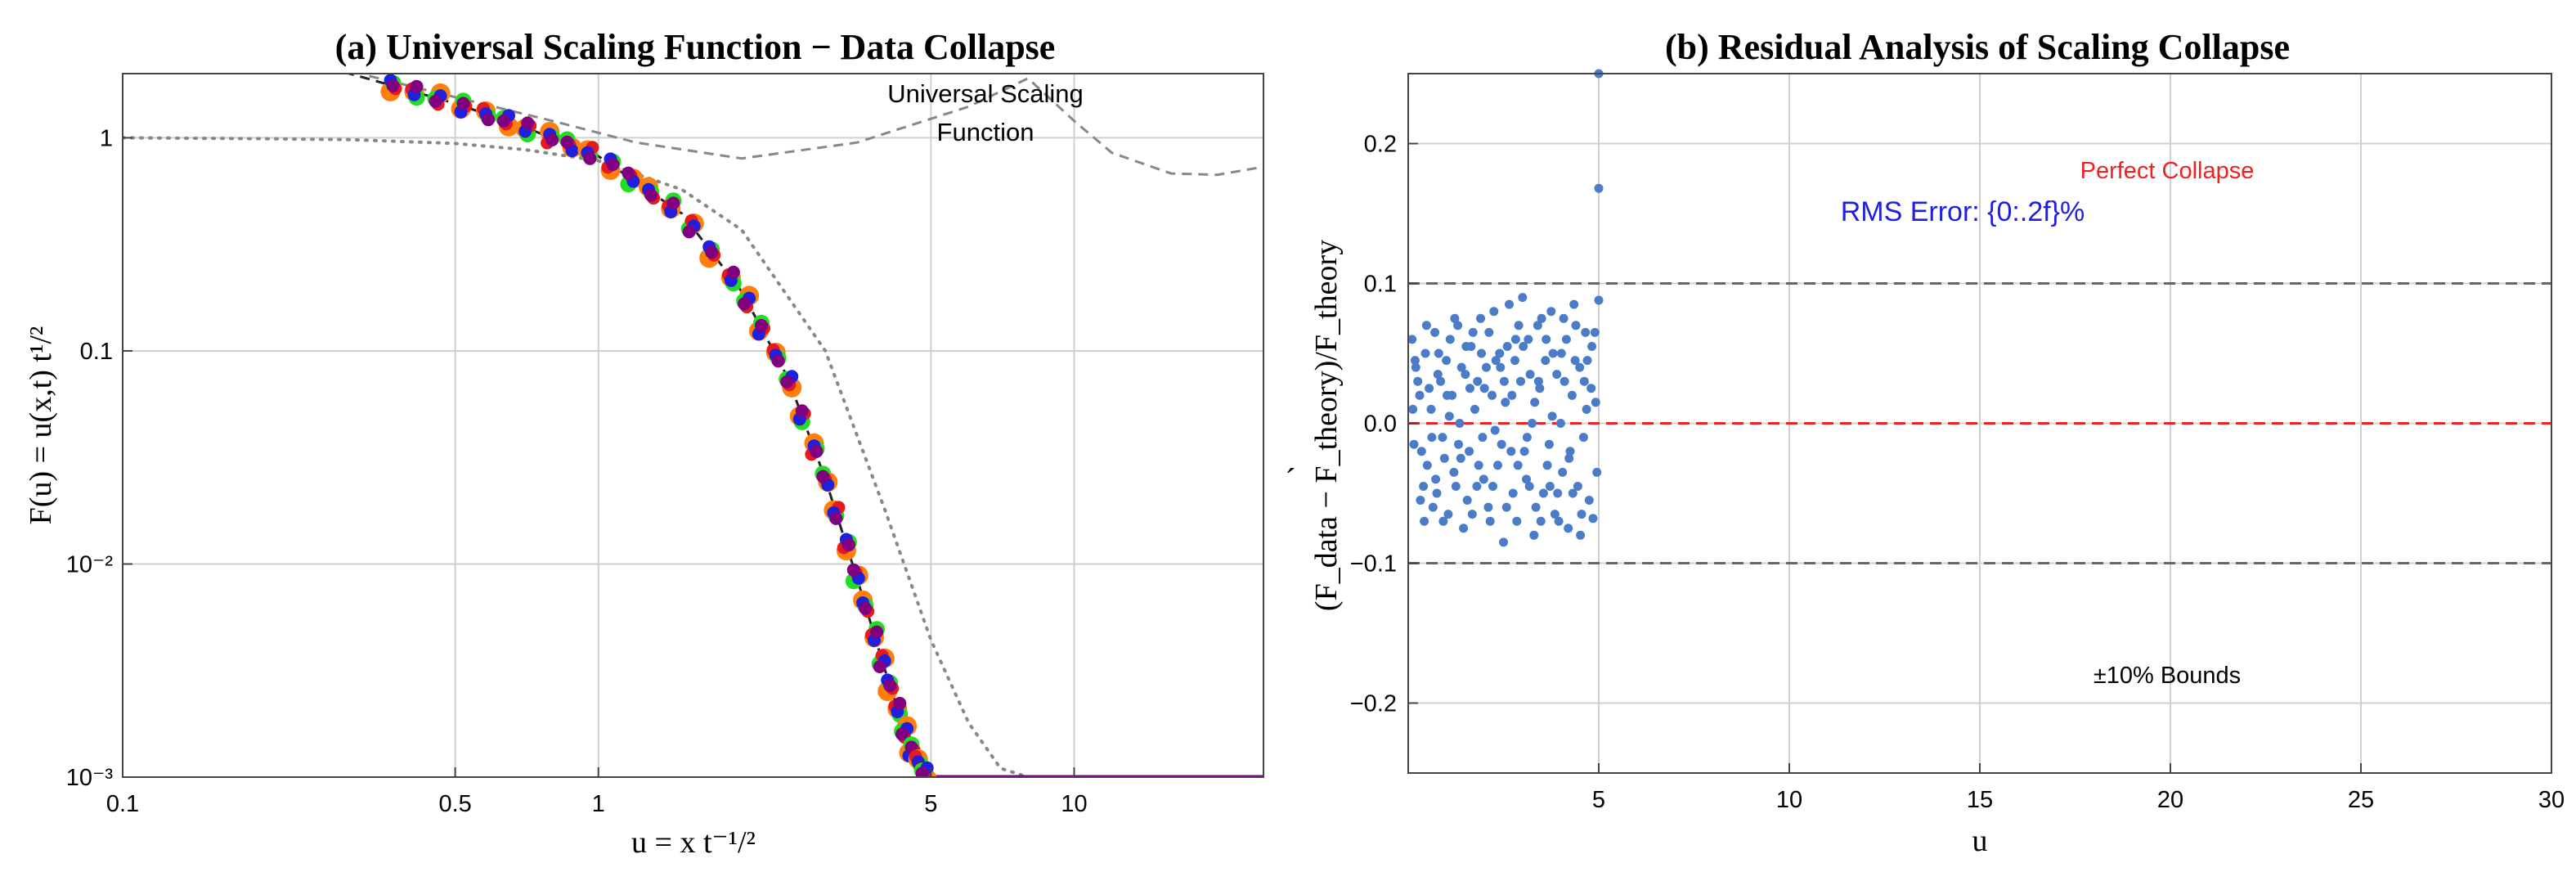 Image resolution: width=2576 pixels, height=881 pixels. I want to click on y-tick-label: −0.1, so click(1373, 565).